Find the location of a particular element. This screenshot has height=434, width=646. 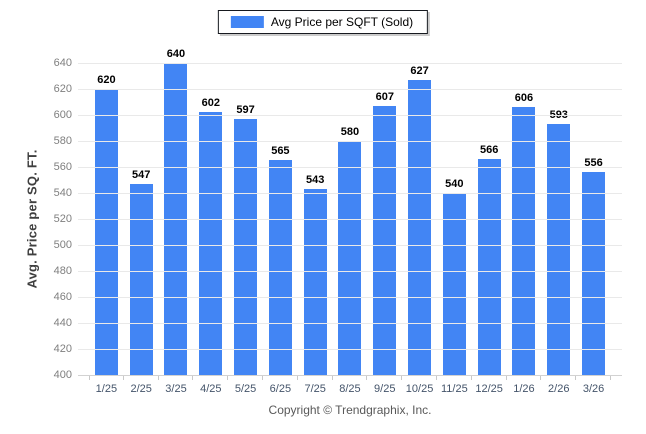

legend: Avg Price per SQFT (Sold) is located at coordinates (323, 22).